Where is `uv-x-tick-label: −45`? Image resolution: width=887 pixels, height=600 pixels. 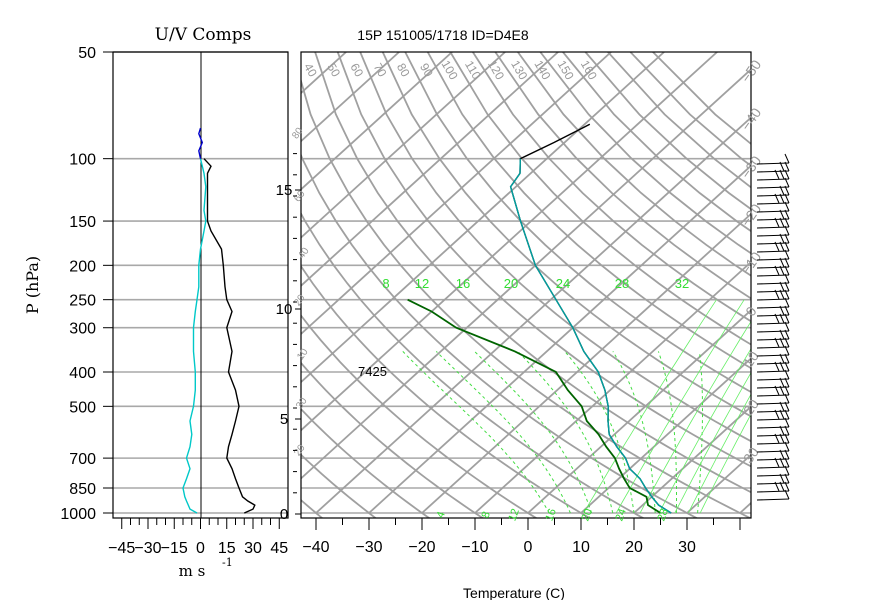
uv-x-tick-label: −45 is located at coordinates (121, 548).